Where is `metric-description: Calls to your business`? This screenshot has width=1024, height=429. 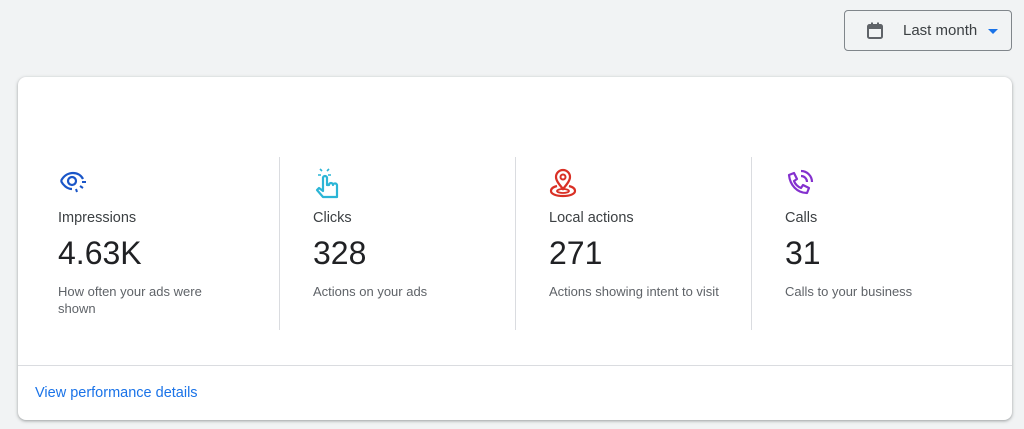 metric-description: Calls to your business is located at coordinates (849, 291).